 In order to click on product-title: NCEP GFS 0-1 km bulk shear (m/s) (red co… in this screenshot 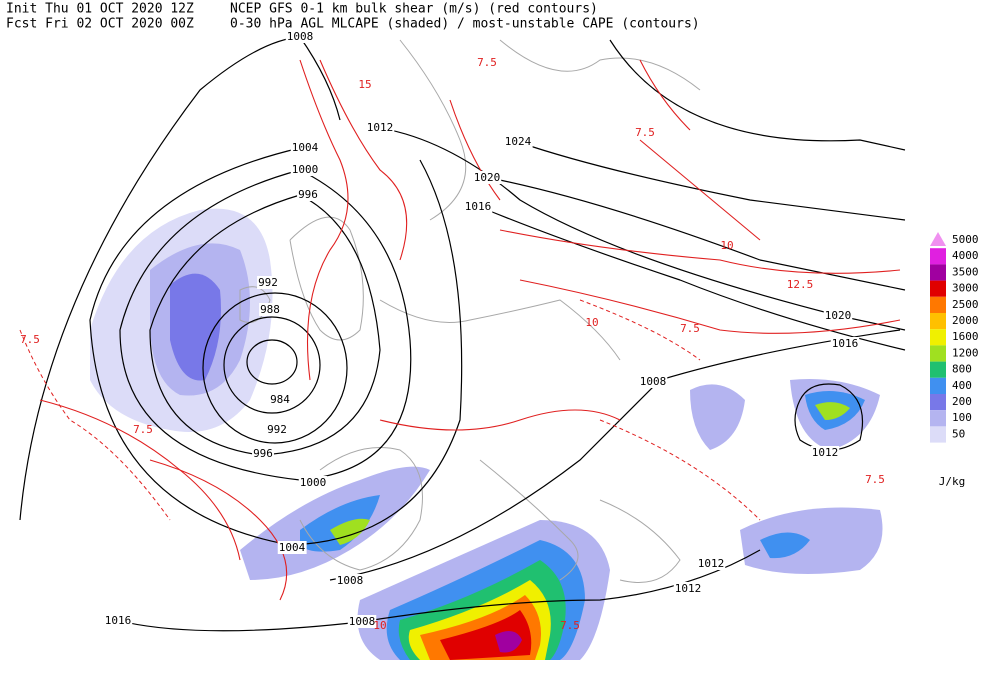, I will do `click(414, 9)`.